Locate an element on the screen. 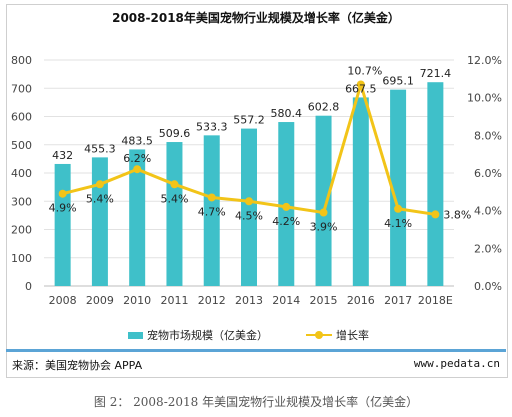  y-right-tick-label: 0.0% is located at coordinates (488, 286).